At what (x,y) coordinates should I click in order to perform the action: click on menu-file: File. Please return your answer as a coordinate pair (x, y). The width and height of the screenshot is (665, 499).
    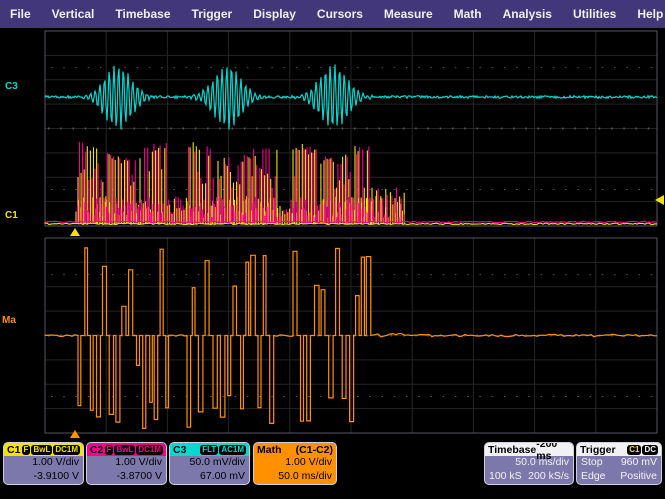
    Looking at the image, I should click on (20, 14).